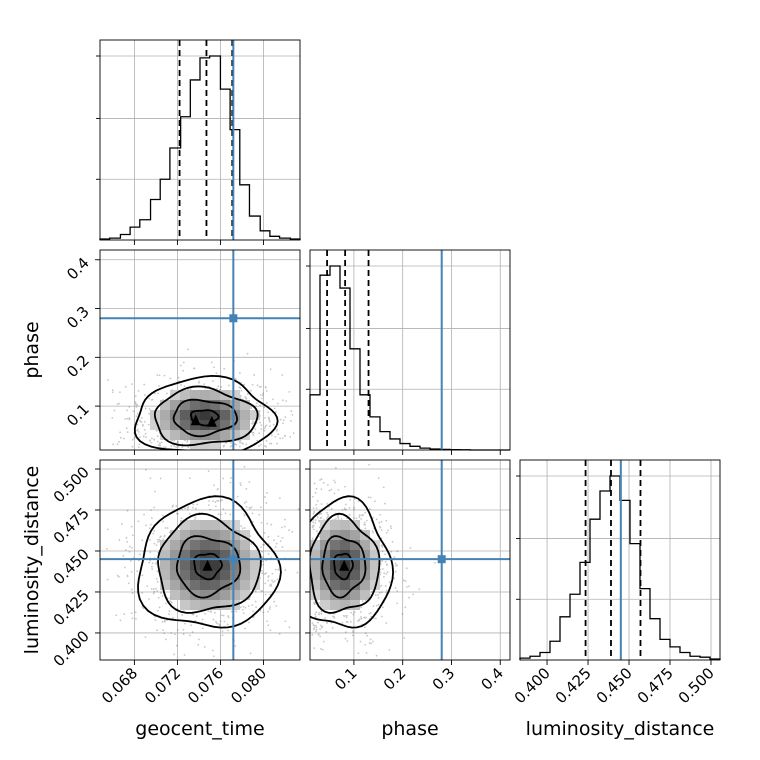 The width and height of the screenshot is (760, 760). Describe the element at coordinates (71, 607) in the screenshot. I see `y-tick-label: 0.425` at that location.